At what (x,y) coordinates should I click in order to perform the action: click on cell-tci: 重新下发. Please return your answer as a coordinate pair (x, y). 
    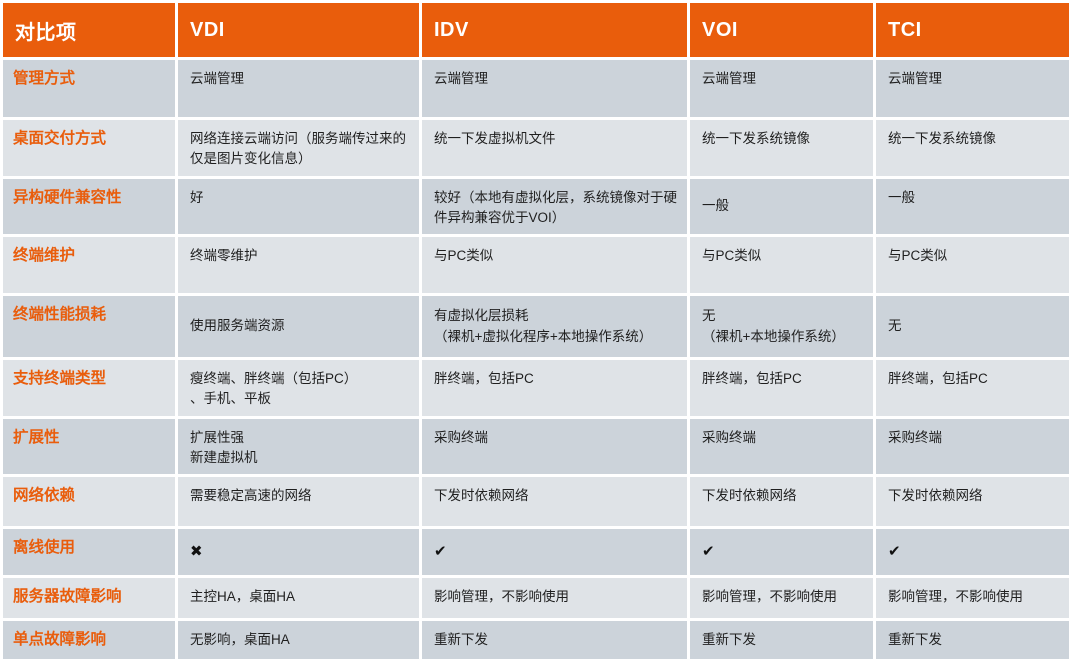
    Looking at the image, I should click on (972, 640).